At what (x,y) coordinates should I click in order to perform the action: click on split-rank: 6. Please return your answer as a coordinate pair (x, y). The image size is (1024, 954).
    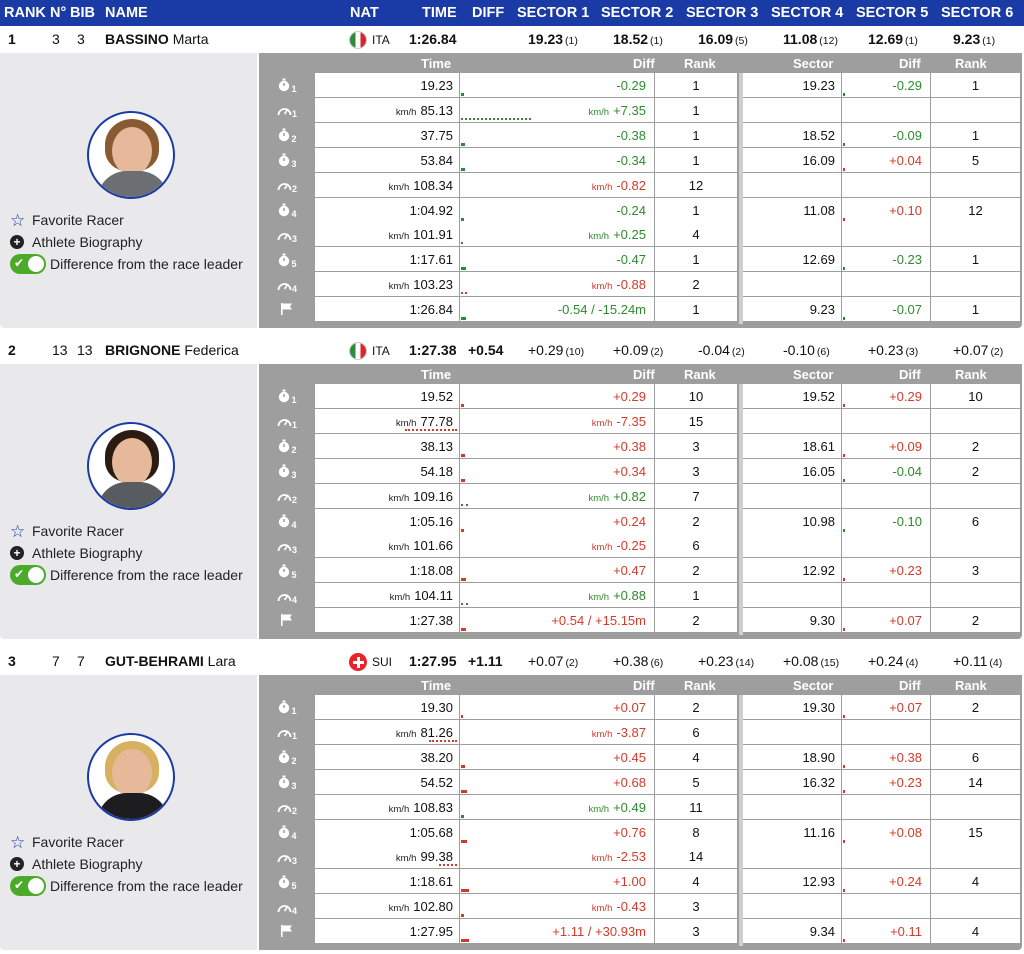
    Looking at the image, I should click on (696, 732).